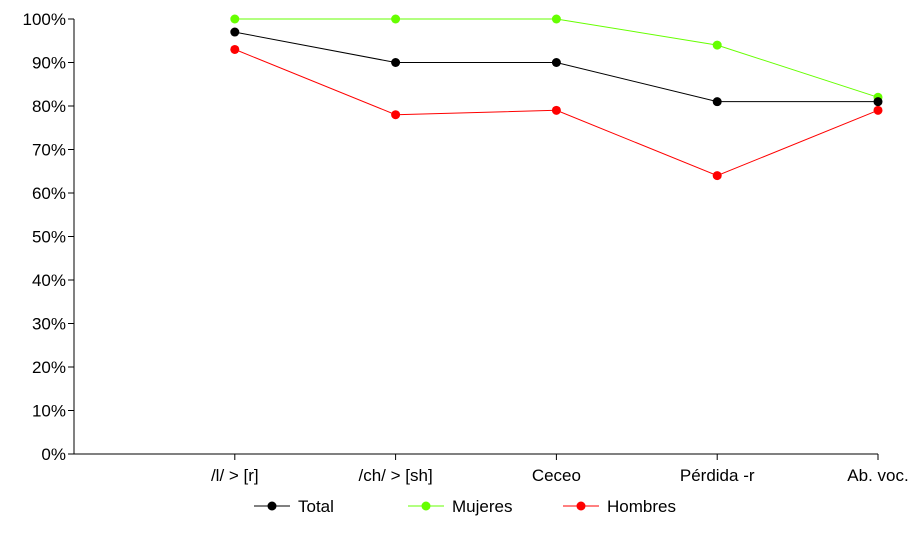  What do you see at coordinates (877, 475) in the screenshot?
I see `x-tick-label: Ab. voc.` at bounding box center [877, 475].